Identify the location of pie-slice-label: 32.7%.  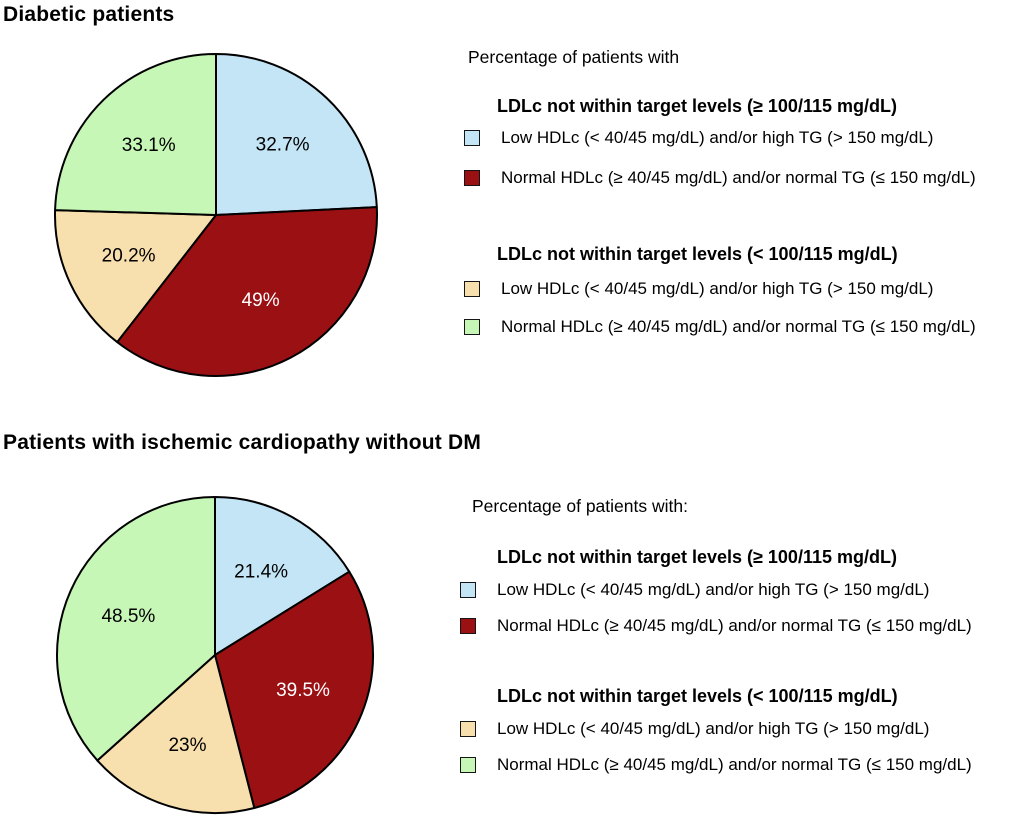
(283, 145).